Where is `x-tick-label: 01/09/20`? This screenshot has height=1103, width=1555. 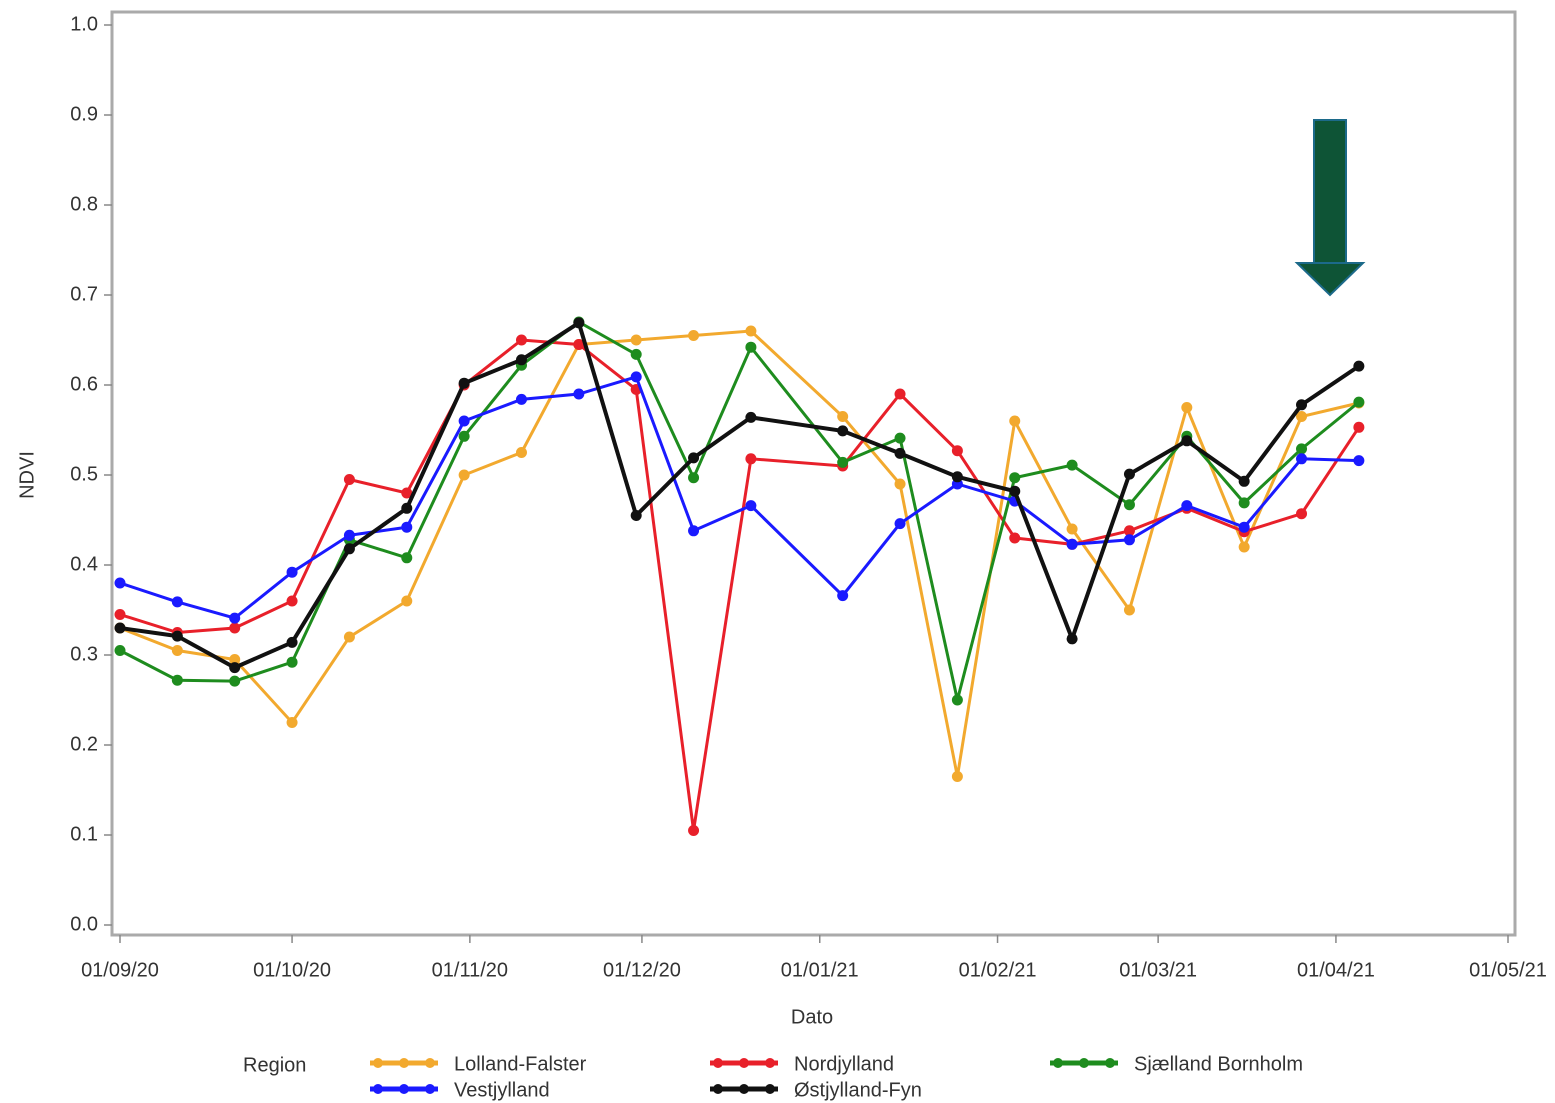 x-tick-label: 01/09/20 is located at coordinates (120, 970).